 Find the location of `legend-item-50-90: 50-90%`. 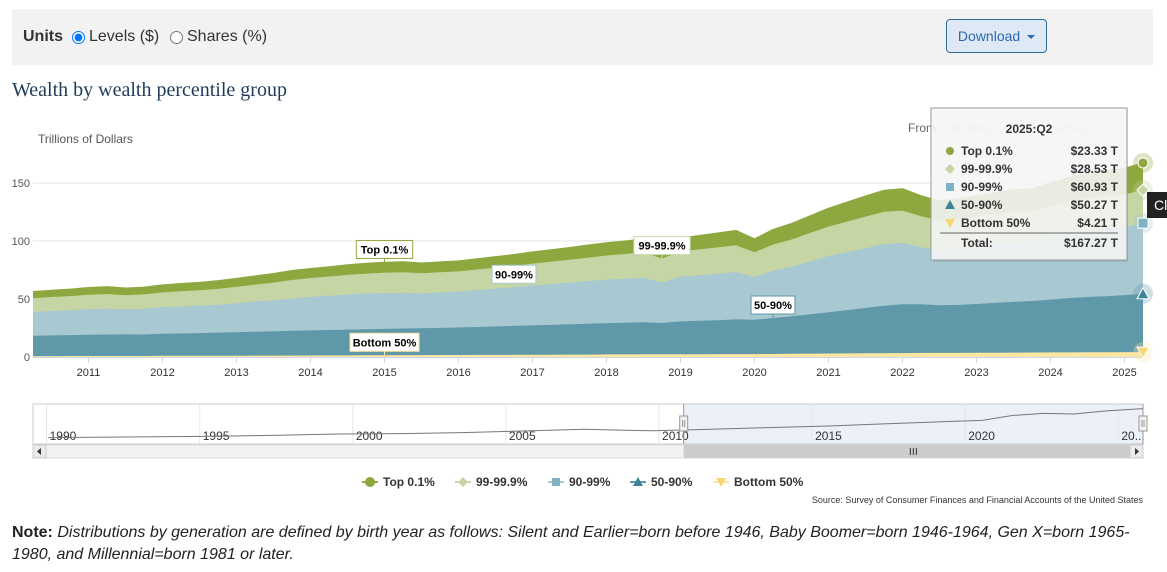

legend-item-50-90: 50-90% is located at coordinates (661, 482).